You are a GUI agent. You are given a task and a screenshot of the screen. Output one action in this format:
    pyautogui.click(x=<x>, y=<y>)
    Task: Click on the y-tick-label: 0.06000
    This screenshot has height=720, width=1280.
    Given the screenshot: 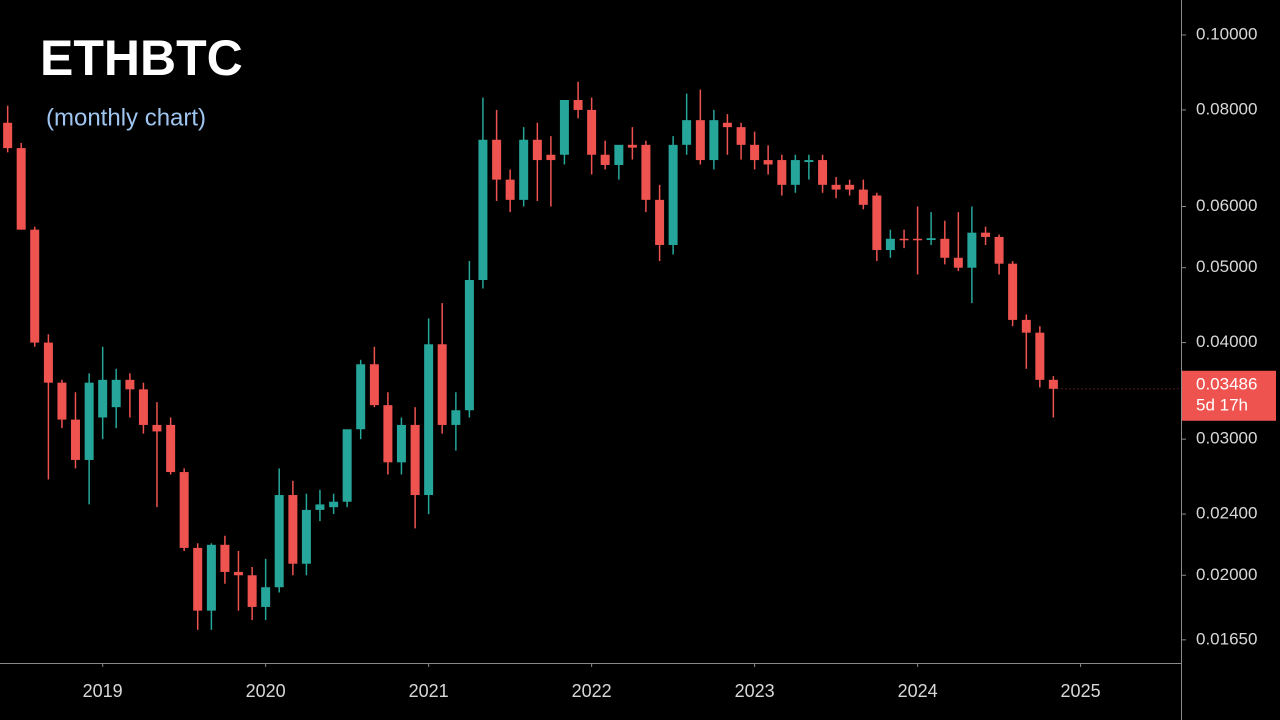 What is the action you would take?
    pyautogui.click(x=1226, y=205)
    